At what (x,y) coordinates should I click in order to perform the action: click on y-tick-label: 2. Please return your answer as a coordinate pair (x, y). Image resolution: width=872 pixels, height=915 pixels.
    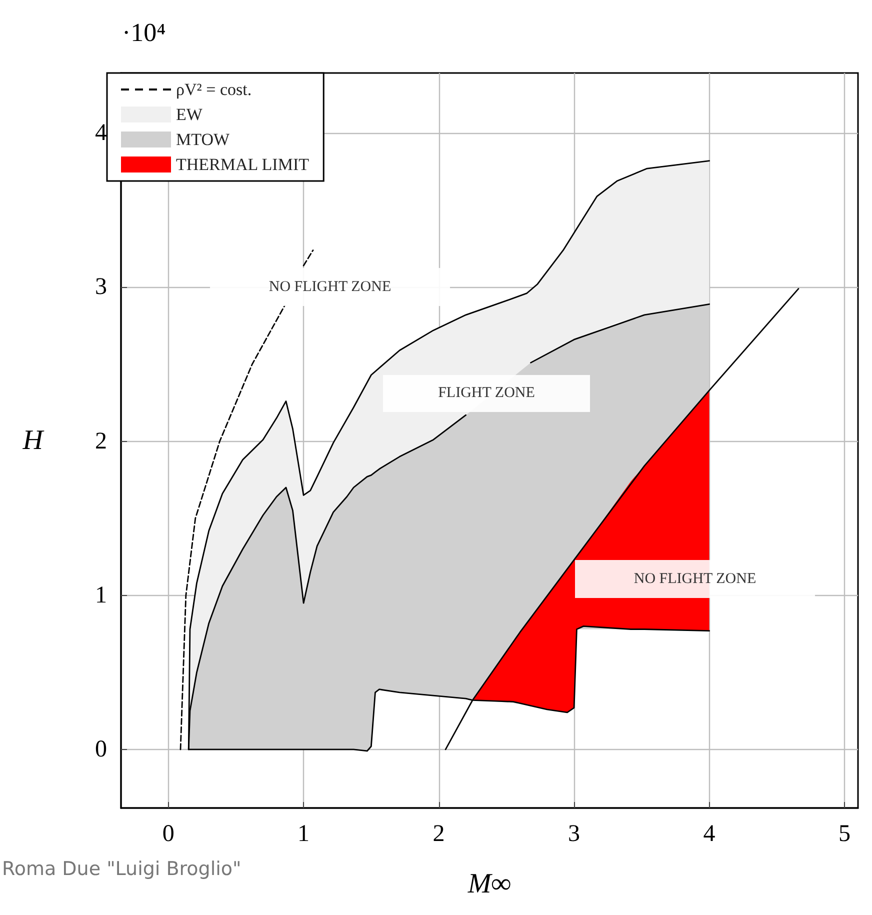
    Looking at the image, I should click on (101, 441).